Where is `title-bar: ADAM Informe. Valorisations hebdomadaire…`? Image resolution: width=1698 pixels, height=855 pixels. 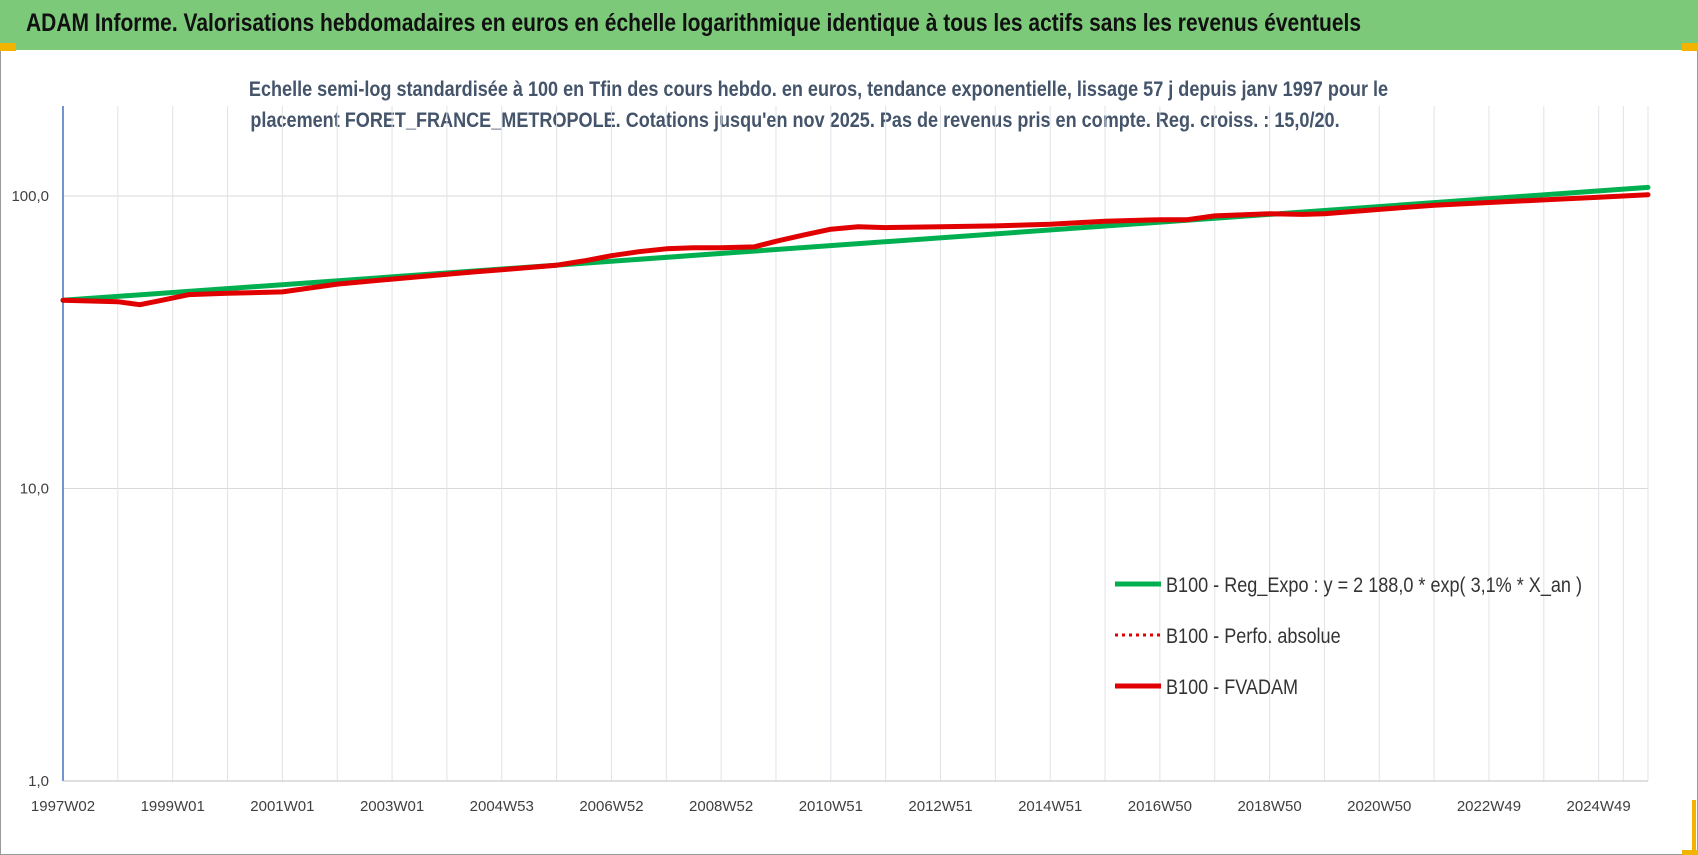 title-bar: ADAM Informe. Valorisations hebdomadaire… is located at coordinates (849, 25).